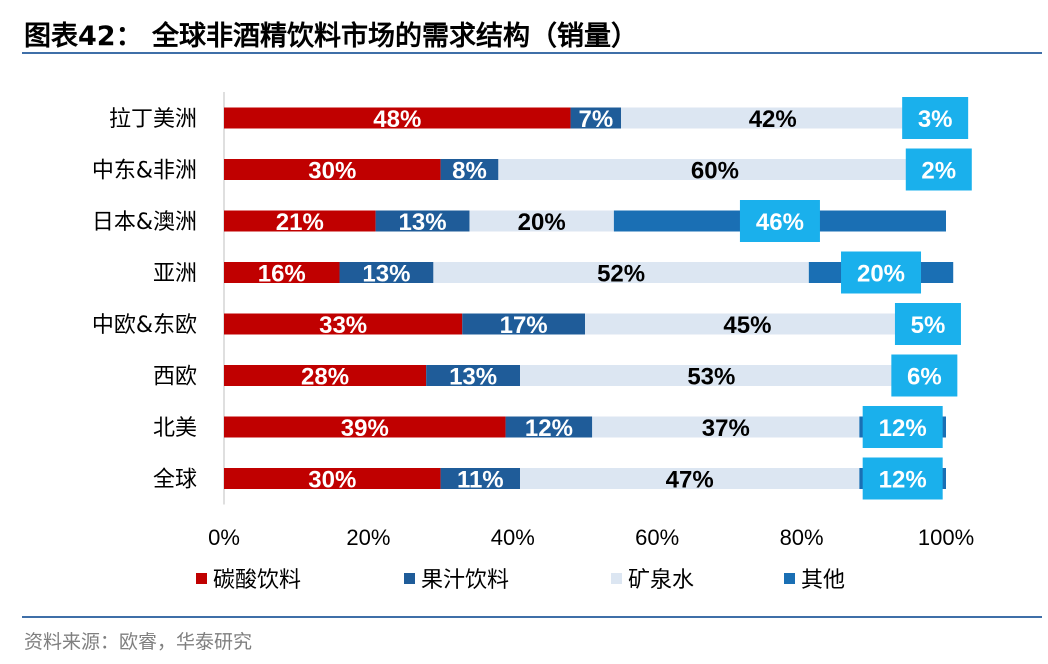 The height and width of the screenshot is (664, 1048). Describe the element at coordinates (532, 53) in the screenshot. I see `title-divider` at that location.